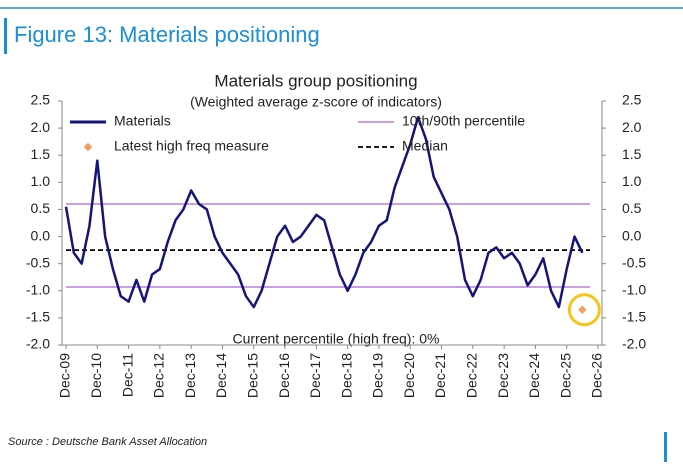 This screenshot has height=475, width=683. I want to click on x-tick-label: Dec-13, so click(190, 375).